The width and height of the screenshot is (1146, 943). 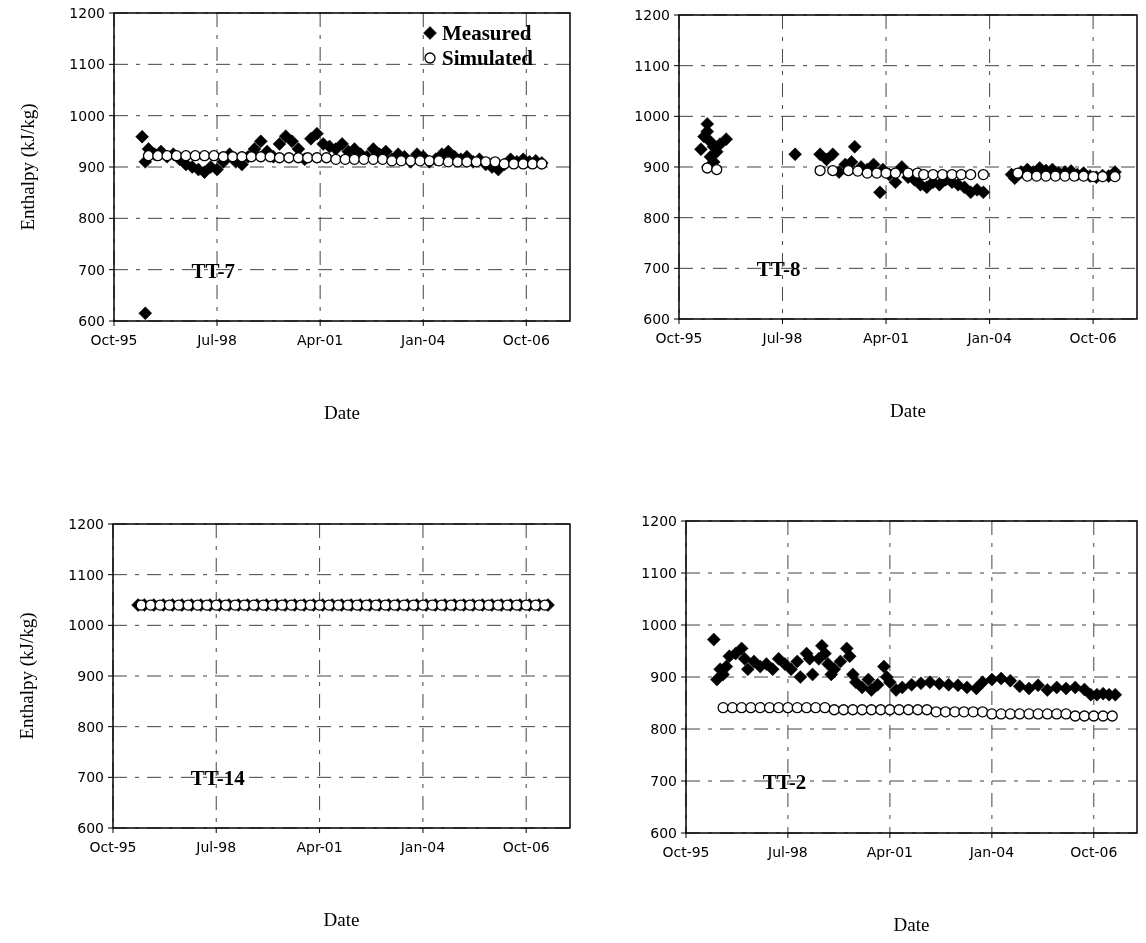 What do you see at coordinates (784, 782) in the screenshot?
I see `annotation: TT-2` at bounding box center [784, 782].